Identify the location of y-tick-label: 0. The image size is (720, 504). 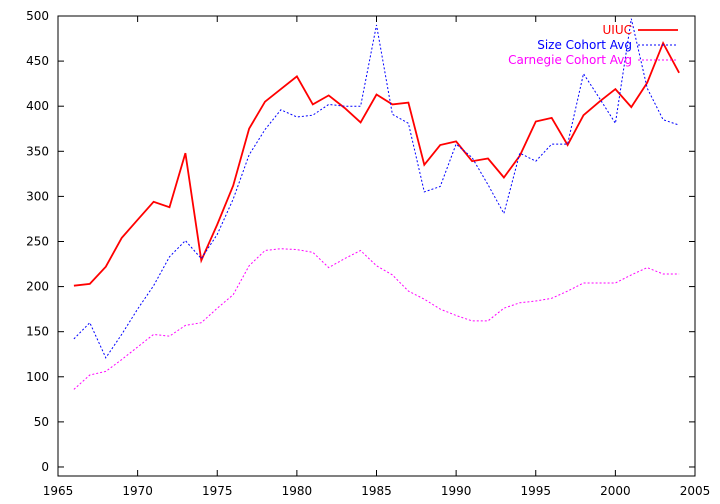
(45, 467).